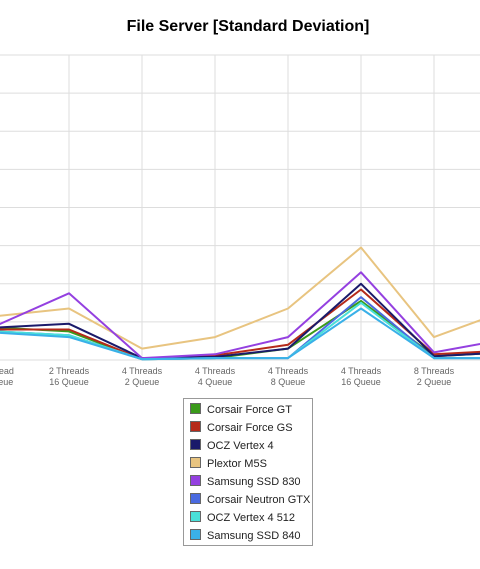 The height and width of the screenshot is (569, 480). What do you see at coordinates (361, 376) in the screenshot?
I see `x-tick-label: 4 Threads 16 Queue` at bounding box center [361, 376].